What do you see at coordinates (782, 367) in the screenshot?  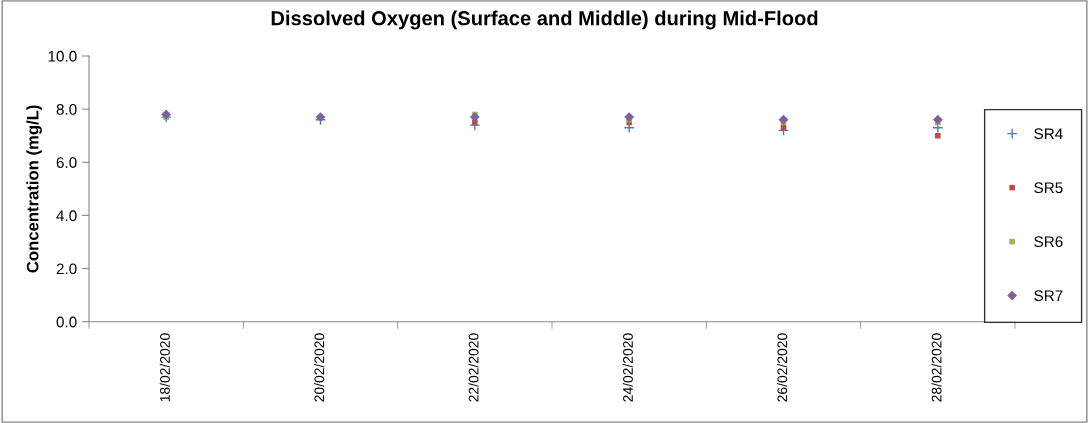 I see `x-tick-label: 26/02/2020` at bounding box center [782, 367].